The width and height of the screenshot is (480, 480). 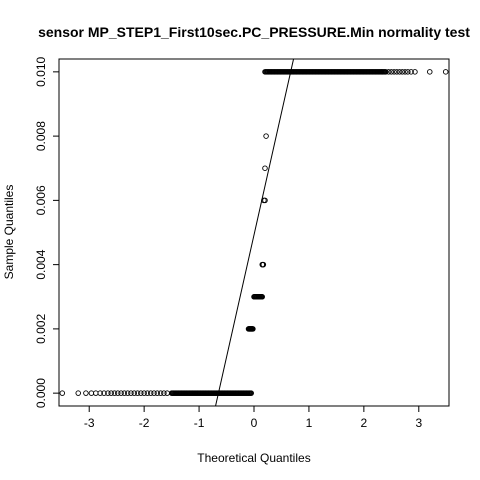 What do you see at coordinates (253, 458) in the screenshot?
I see `x-axis-label: Theoretical Quantiles` at bounding box center [253, 458].